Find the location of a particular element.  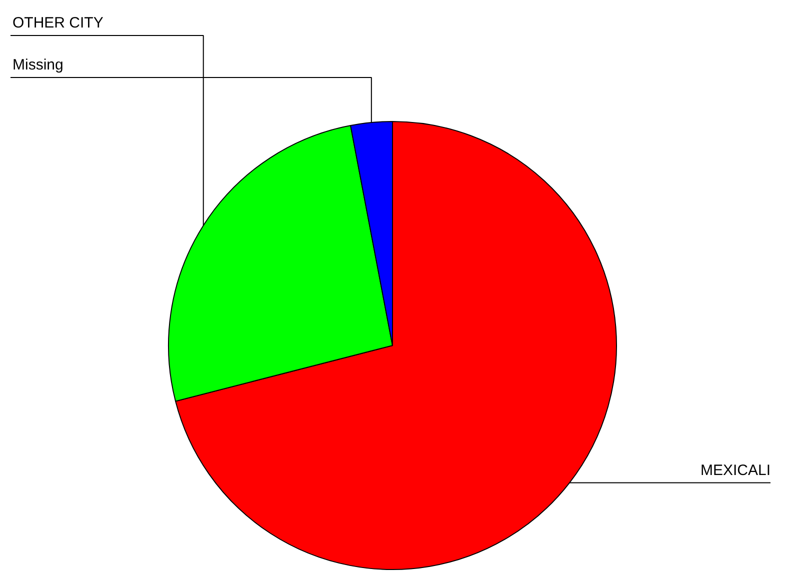

slice-label: MEXICALI is located at coordinates (735, 470).